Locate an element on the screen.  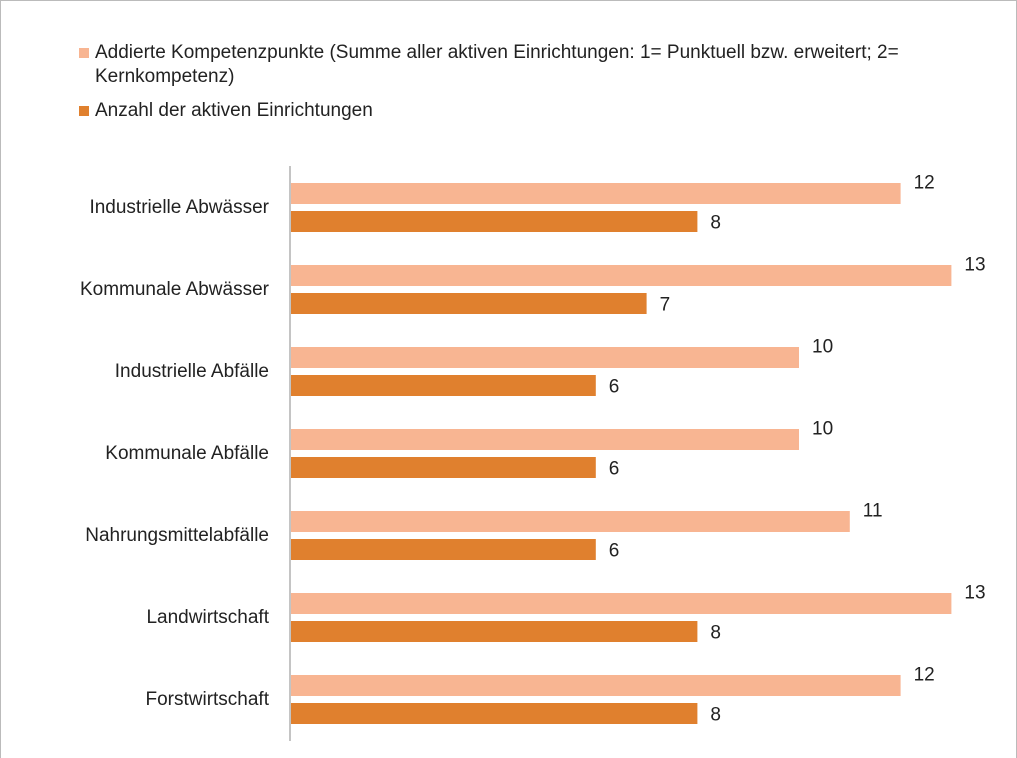
y-tick-label: Landwirtschaft is located at coordinates (207, 617).